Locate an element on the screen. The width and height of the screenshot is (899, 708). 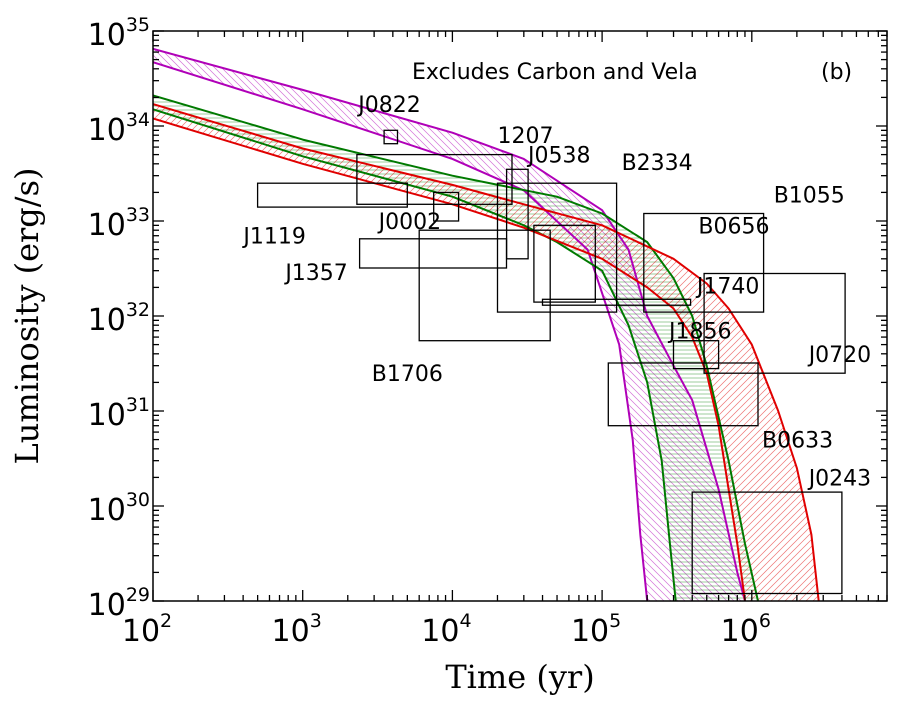
source-label-1207: 1207 is located at coordinates (526, 136).